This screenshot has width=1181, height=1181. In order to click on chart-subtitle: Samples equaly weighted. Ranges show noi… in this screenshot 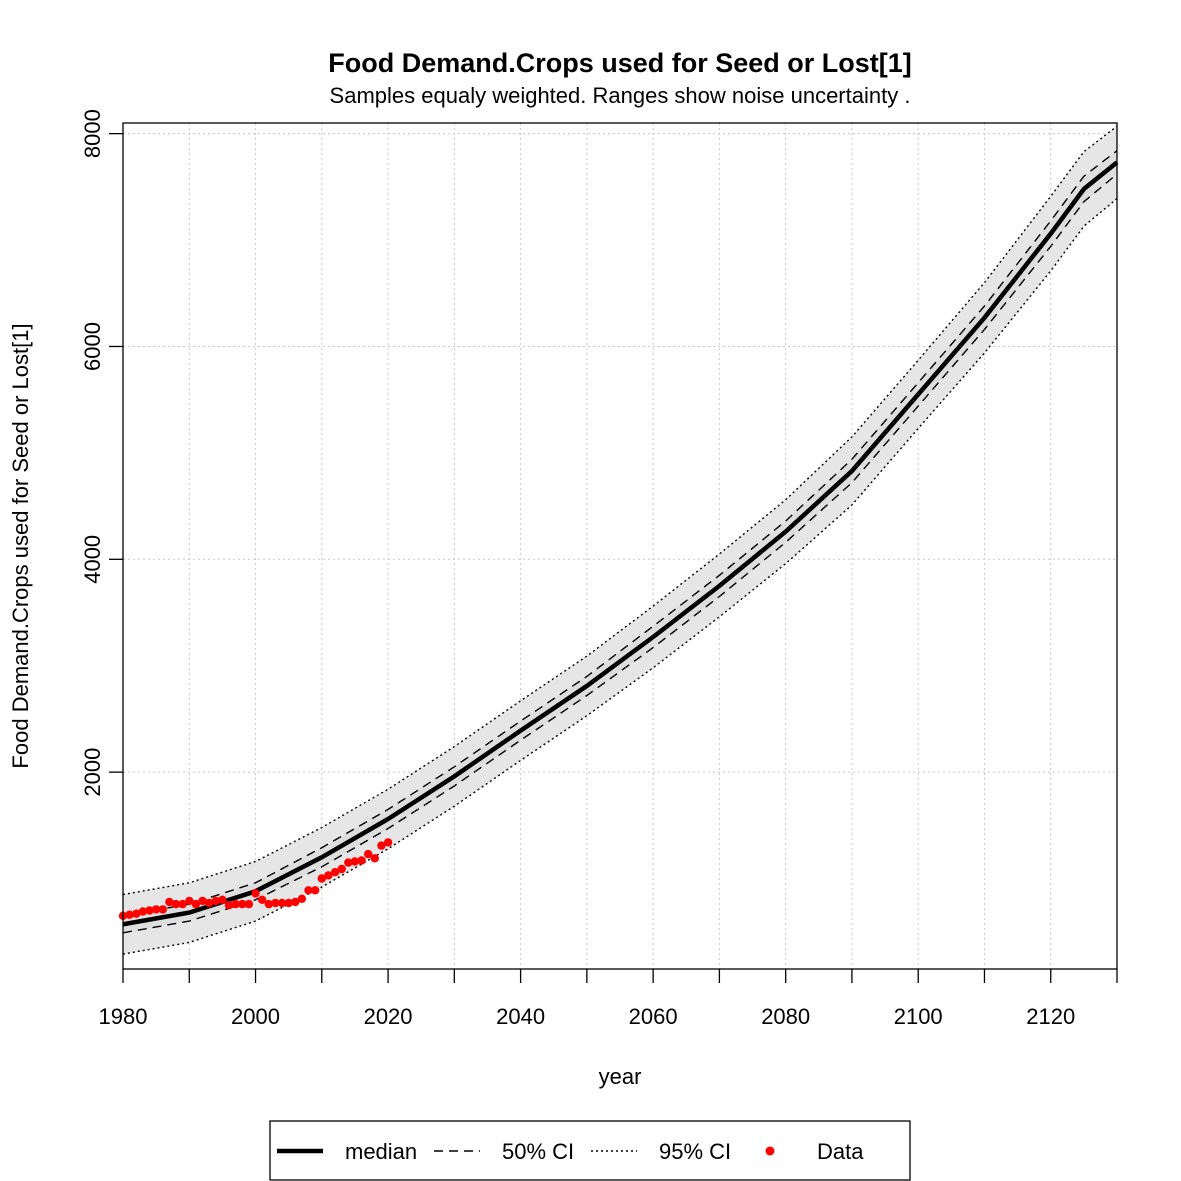, I will do `click(620, 95)`.